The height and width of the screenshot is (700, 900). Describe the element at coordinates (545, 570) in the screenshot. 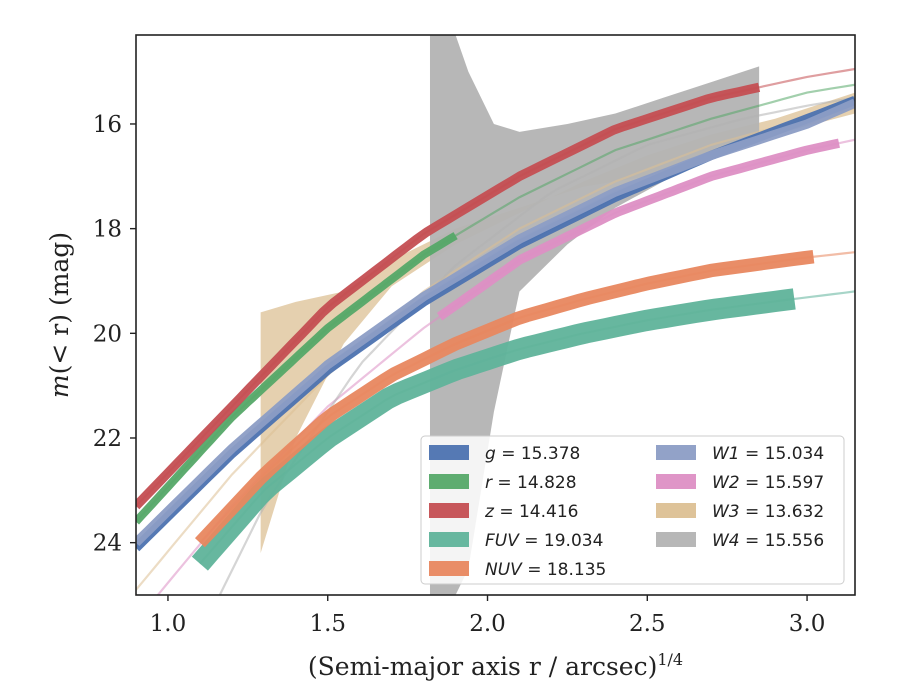

I see `legend-label-nuv: NUV = 18.135` at that location.